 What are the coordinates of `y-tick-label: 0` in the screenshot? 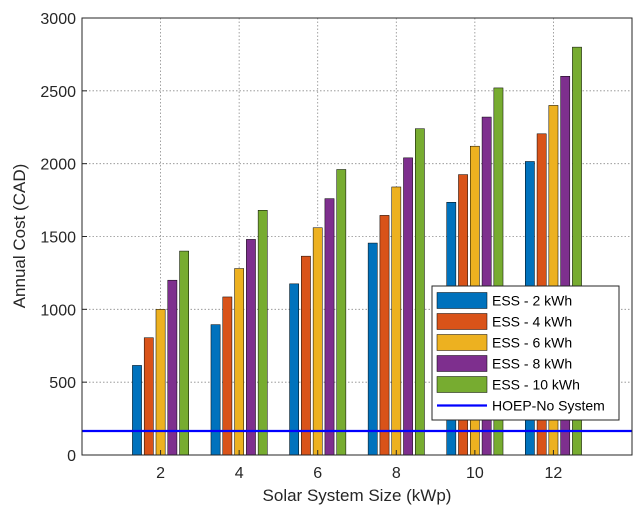 It's located at (71, 456).